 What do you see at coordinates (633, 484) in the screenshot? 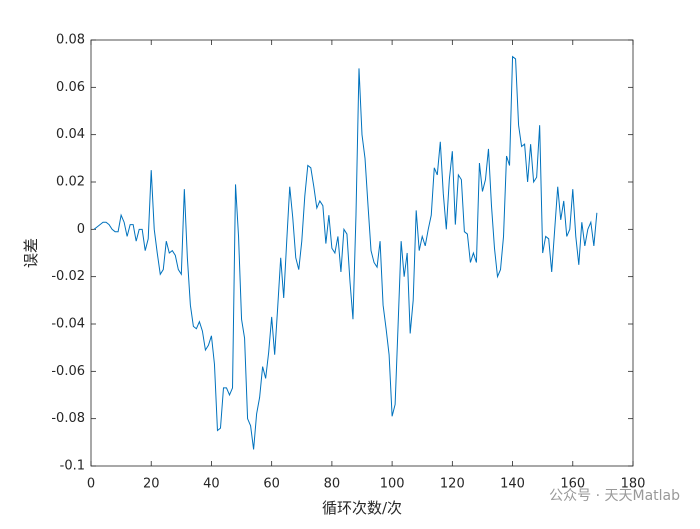
I see `x-tick-label: 180` at bounding box center [633, 484].